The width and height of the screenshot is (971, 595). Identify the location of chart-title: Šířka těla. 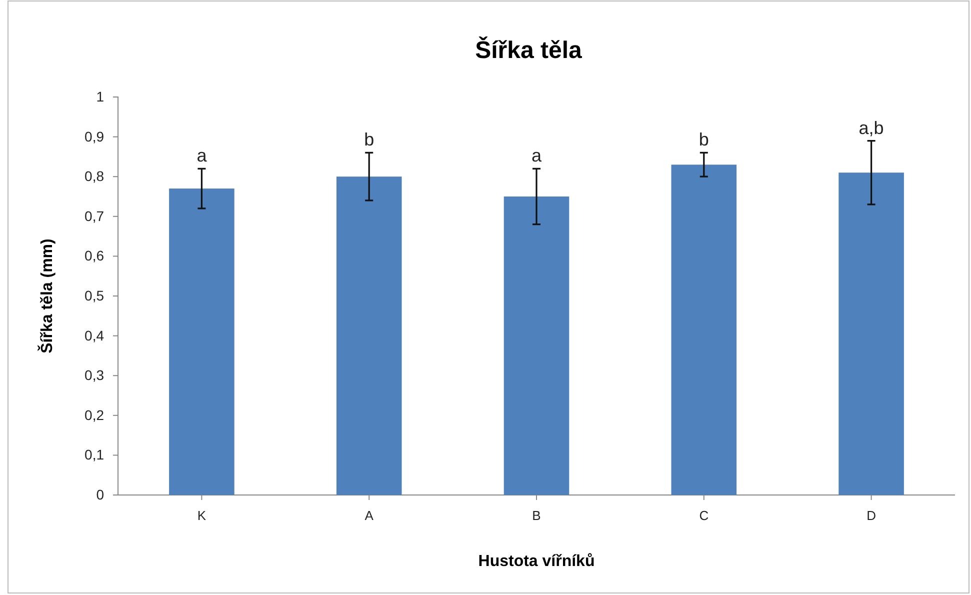
(529, 50).